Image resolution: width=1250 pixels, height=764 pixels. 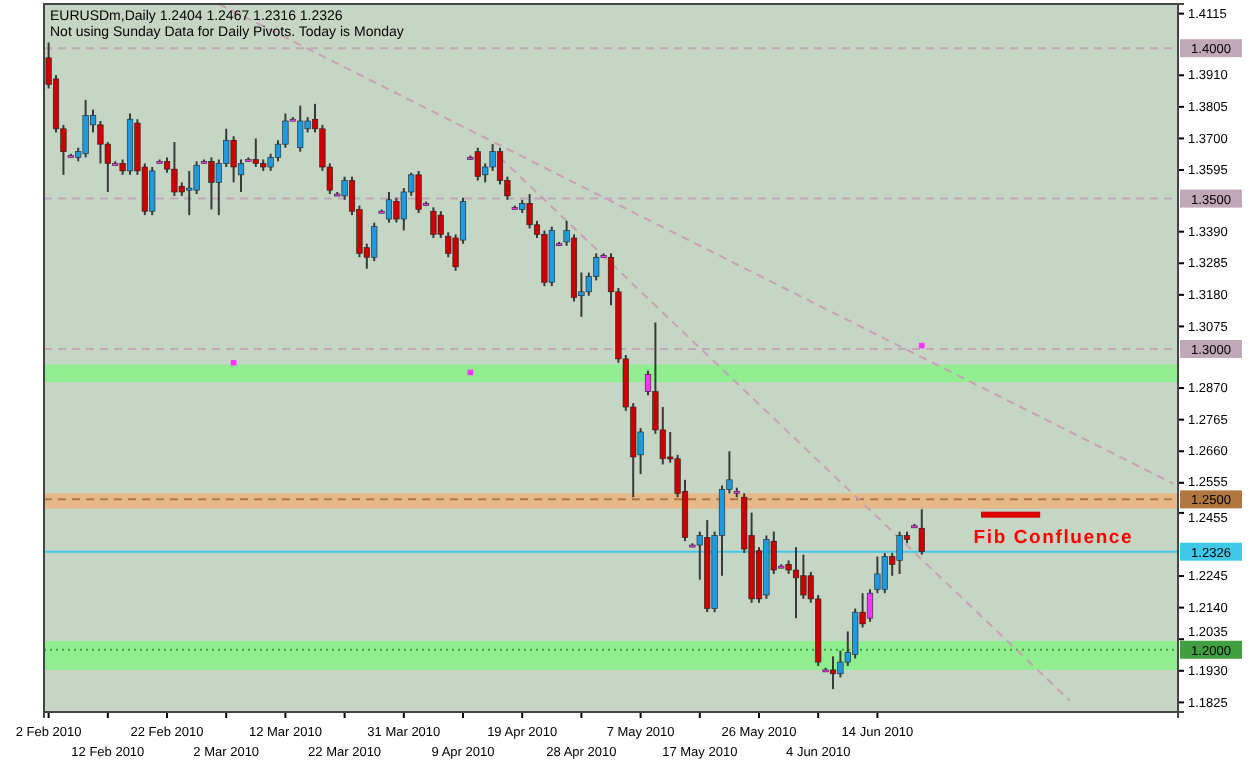 I want to click on annotation: Fib Confluence, so click(x=1053, y=537).